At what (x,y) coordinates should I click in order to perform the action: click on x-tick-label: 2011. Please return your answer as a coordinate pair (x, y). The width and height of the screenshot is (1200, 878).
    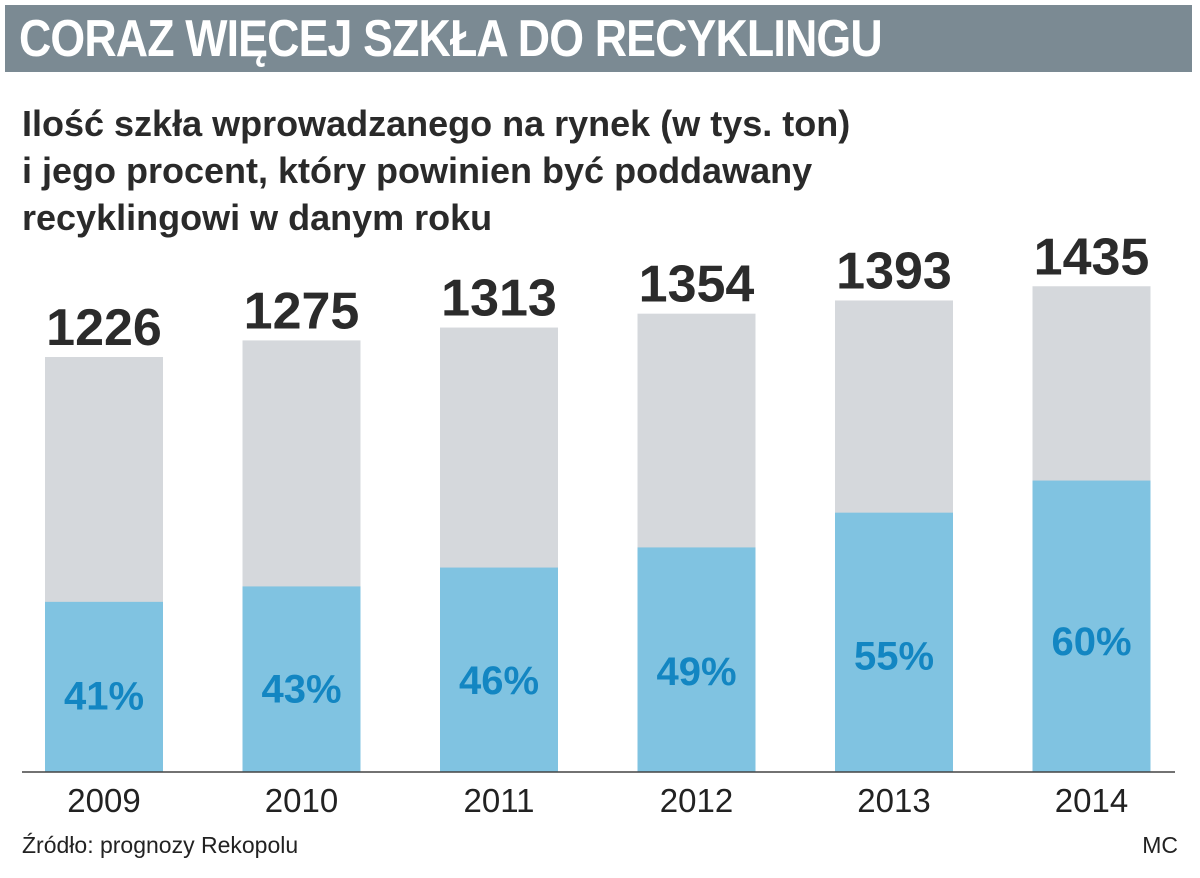
    Looking at the image, I should click on (499, 800).